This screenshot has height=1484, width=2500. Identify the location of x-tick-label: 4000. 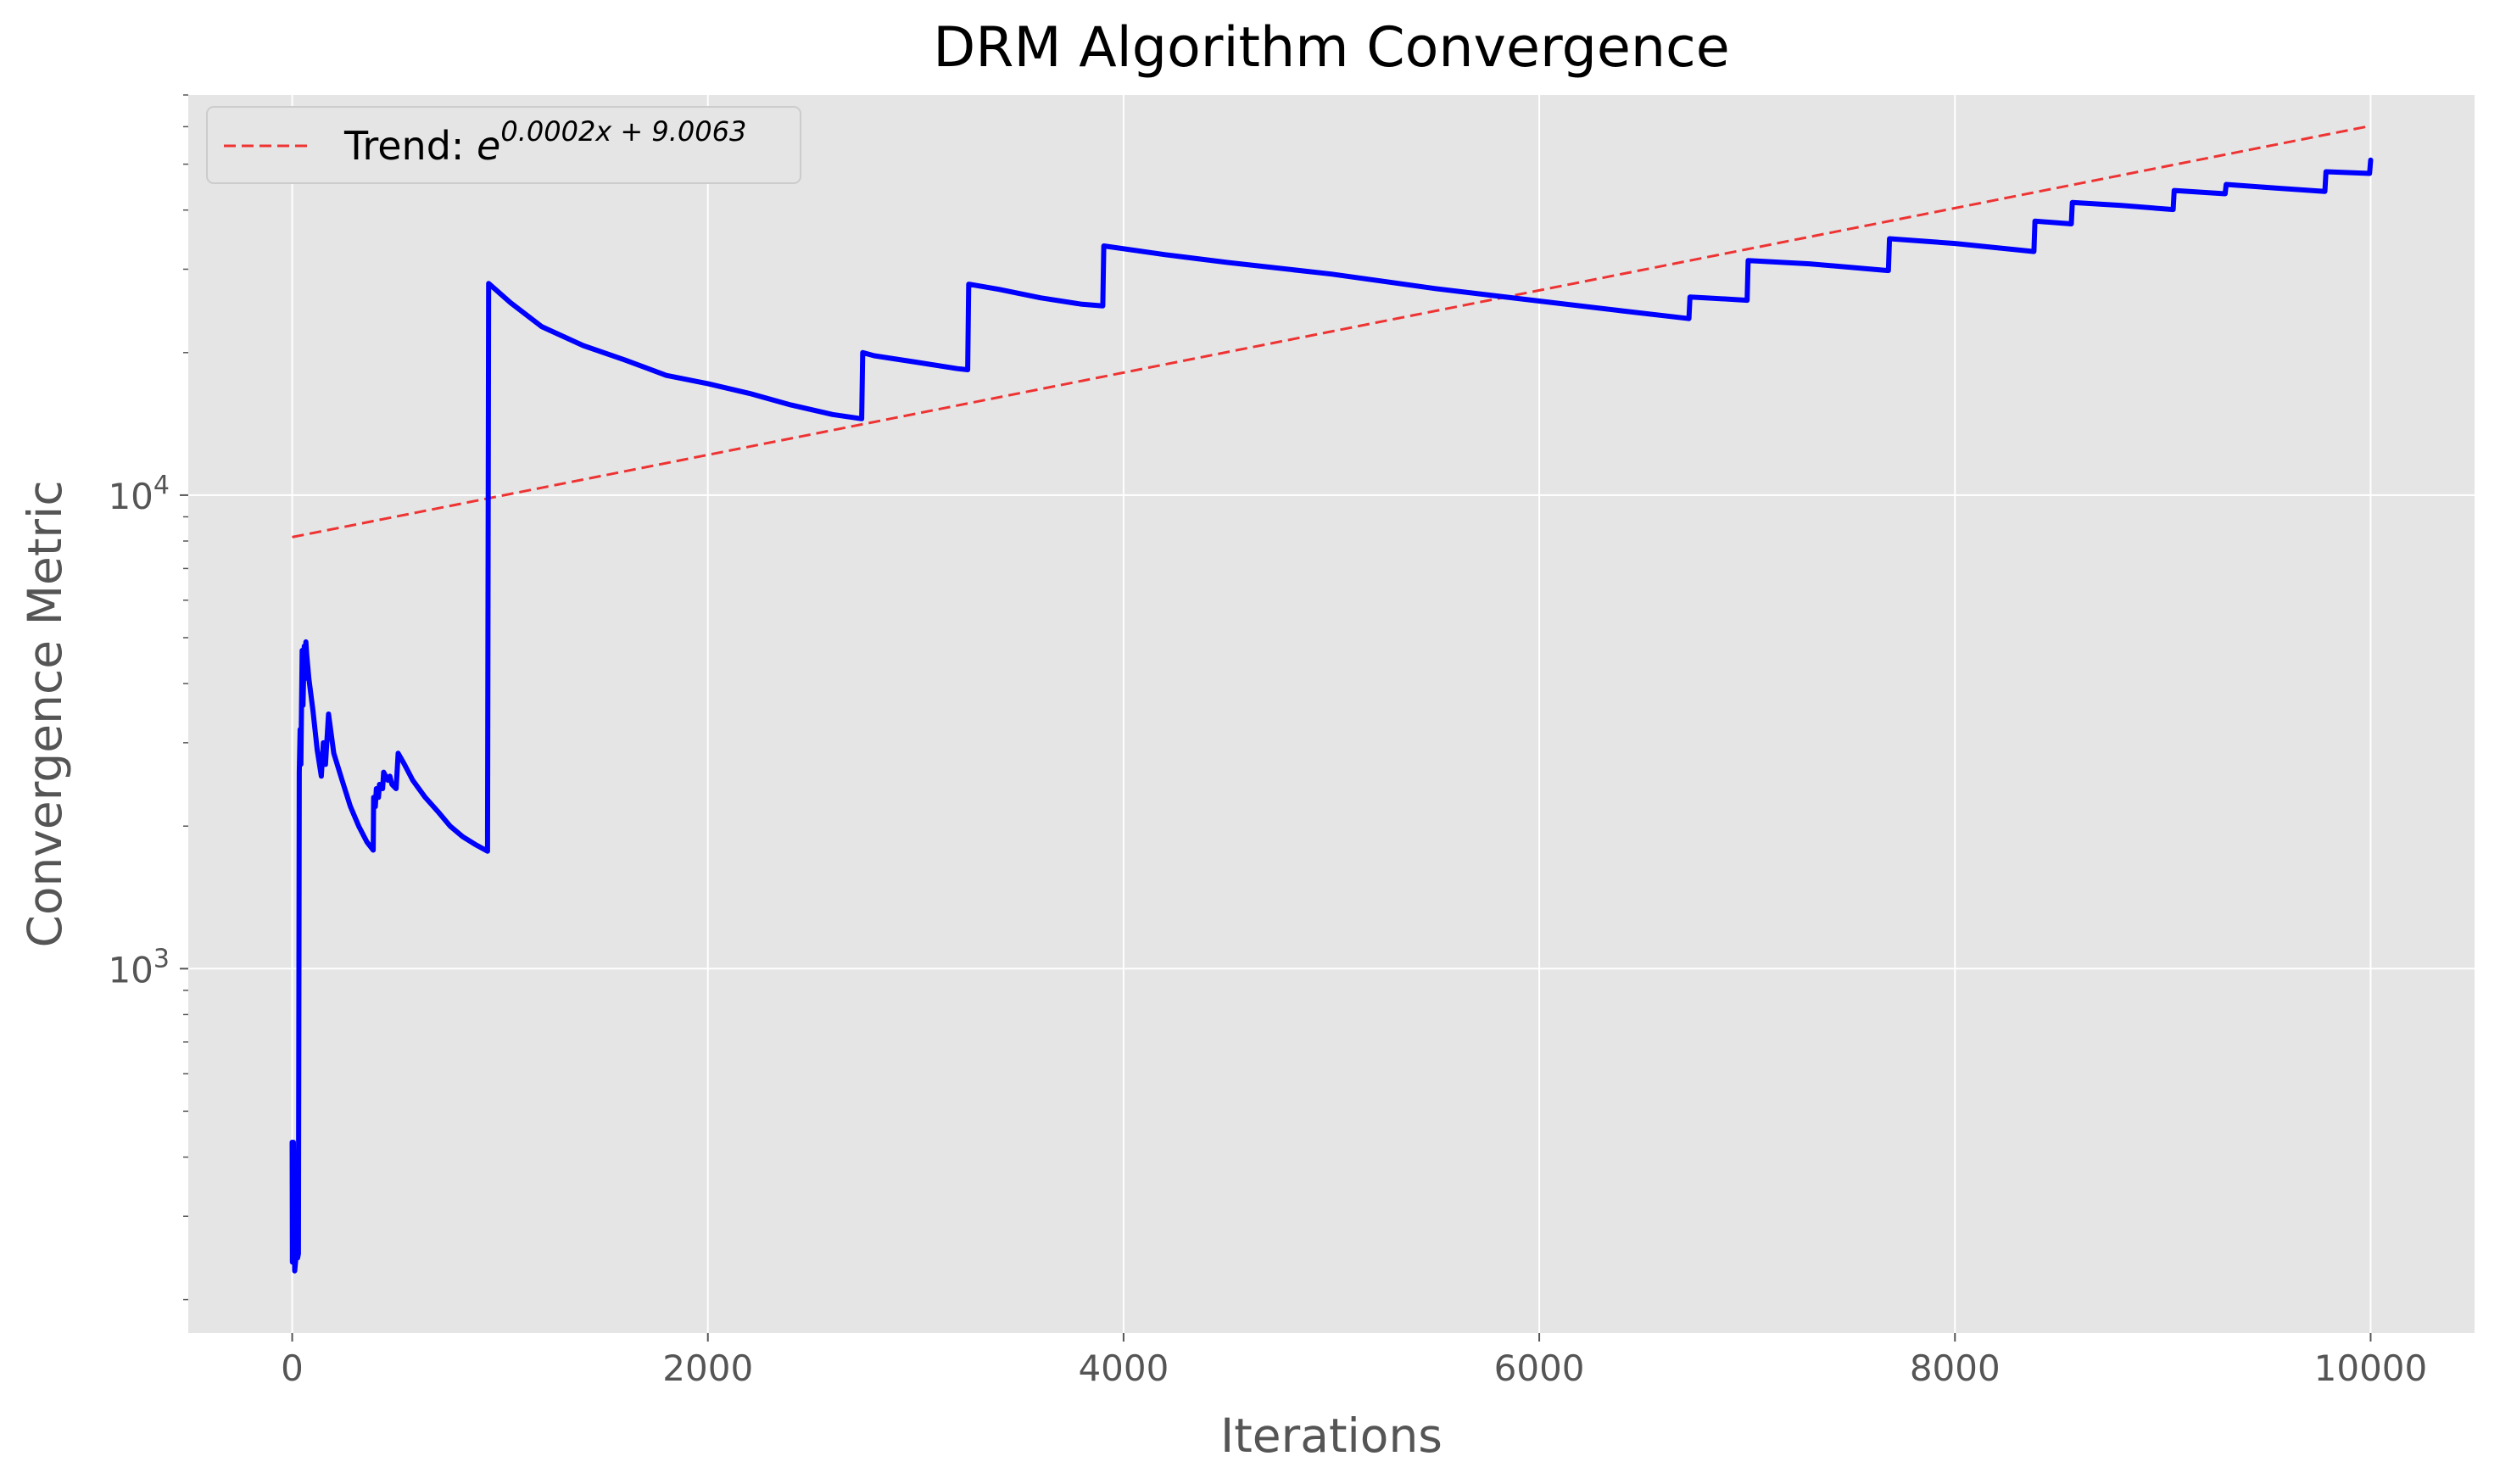
(1123, 1368).